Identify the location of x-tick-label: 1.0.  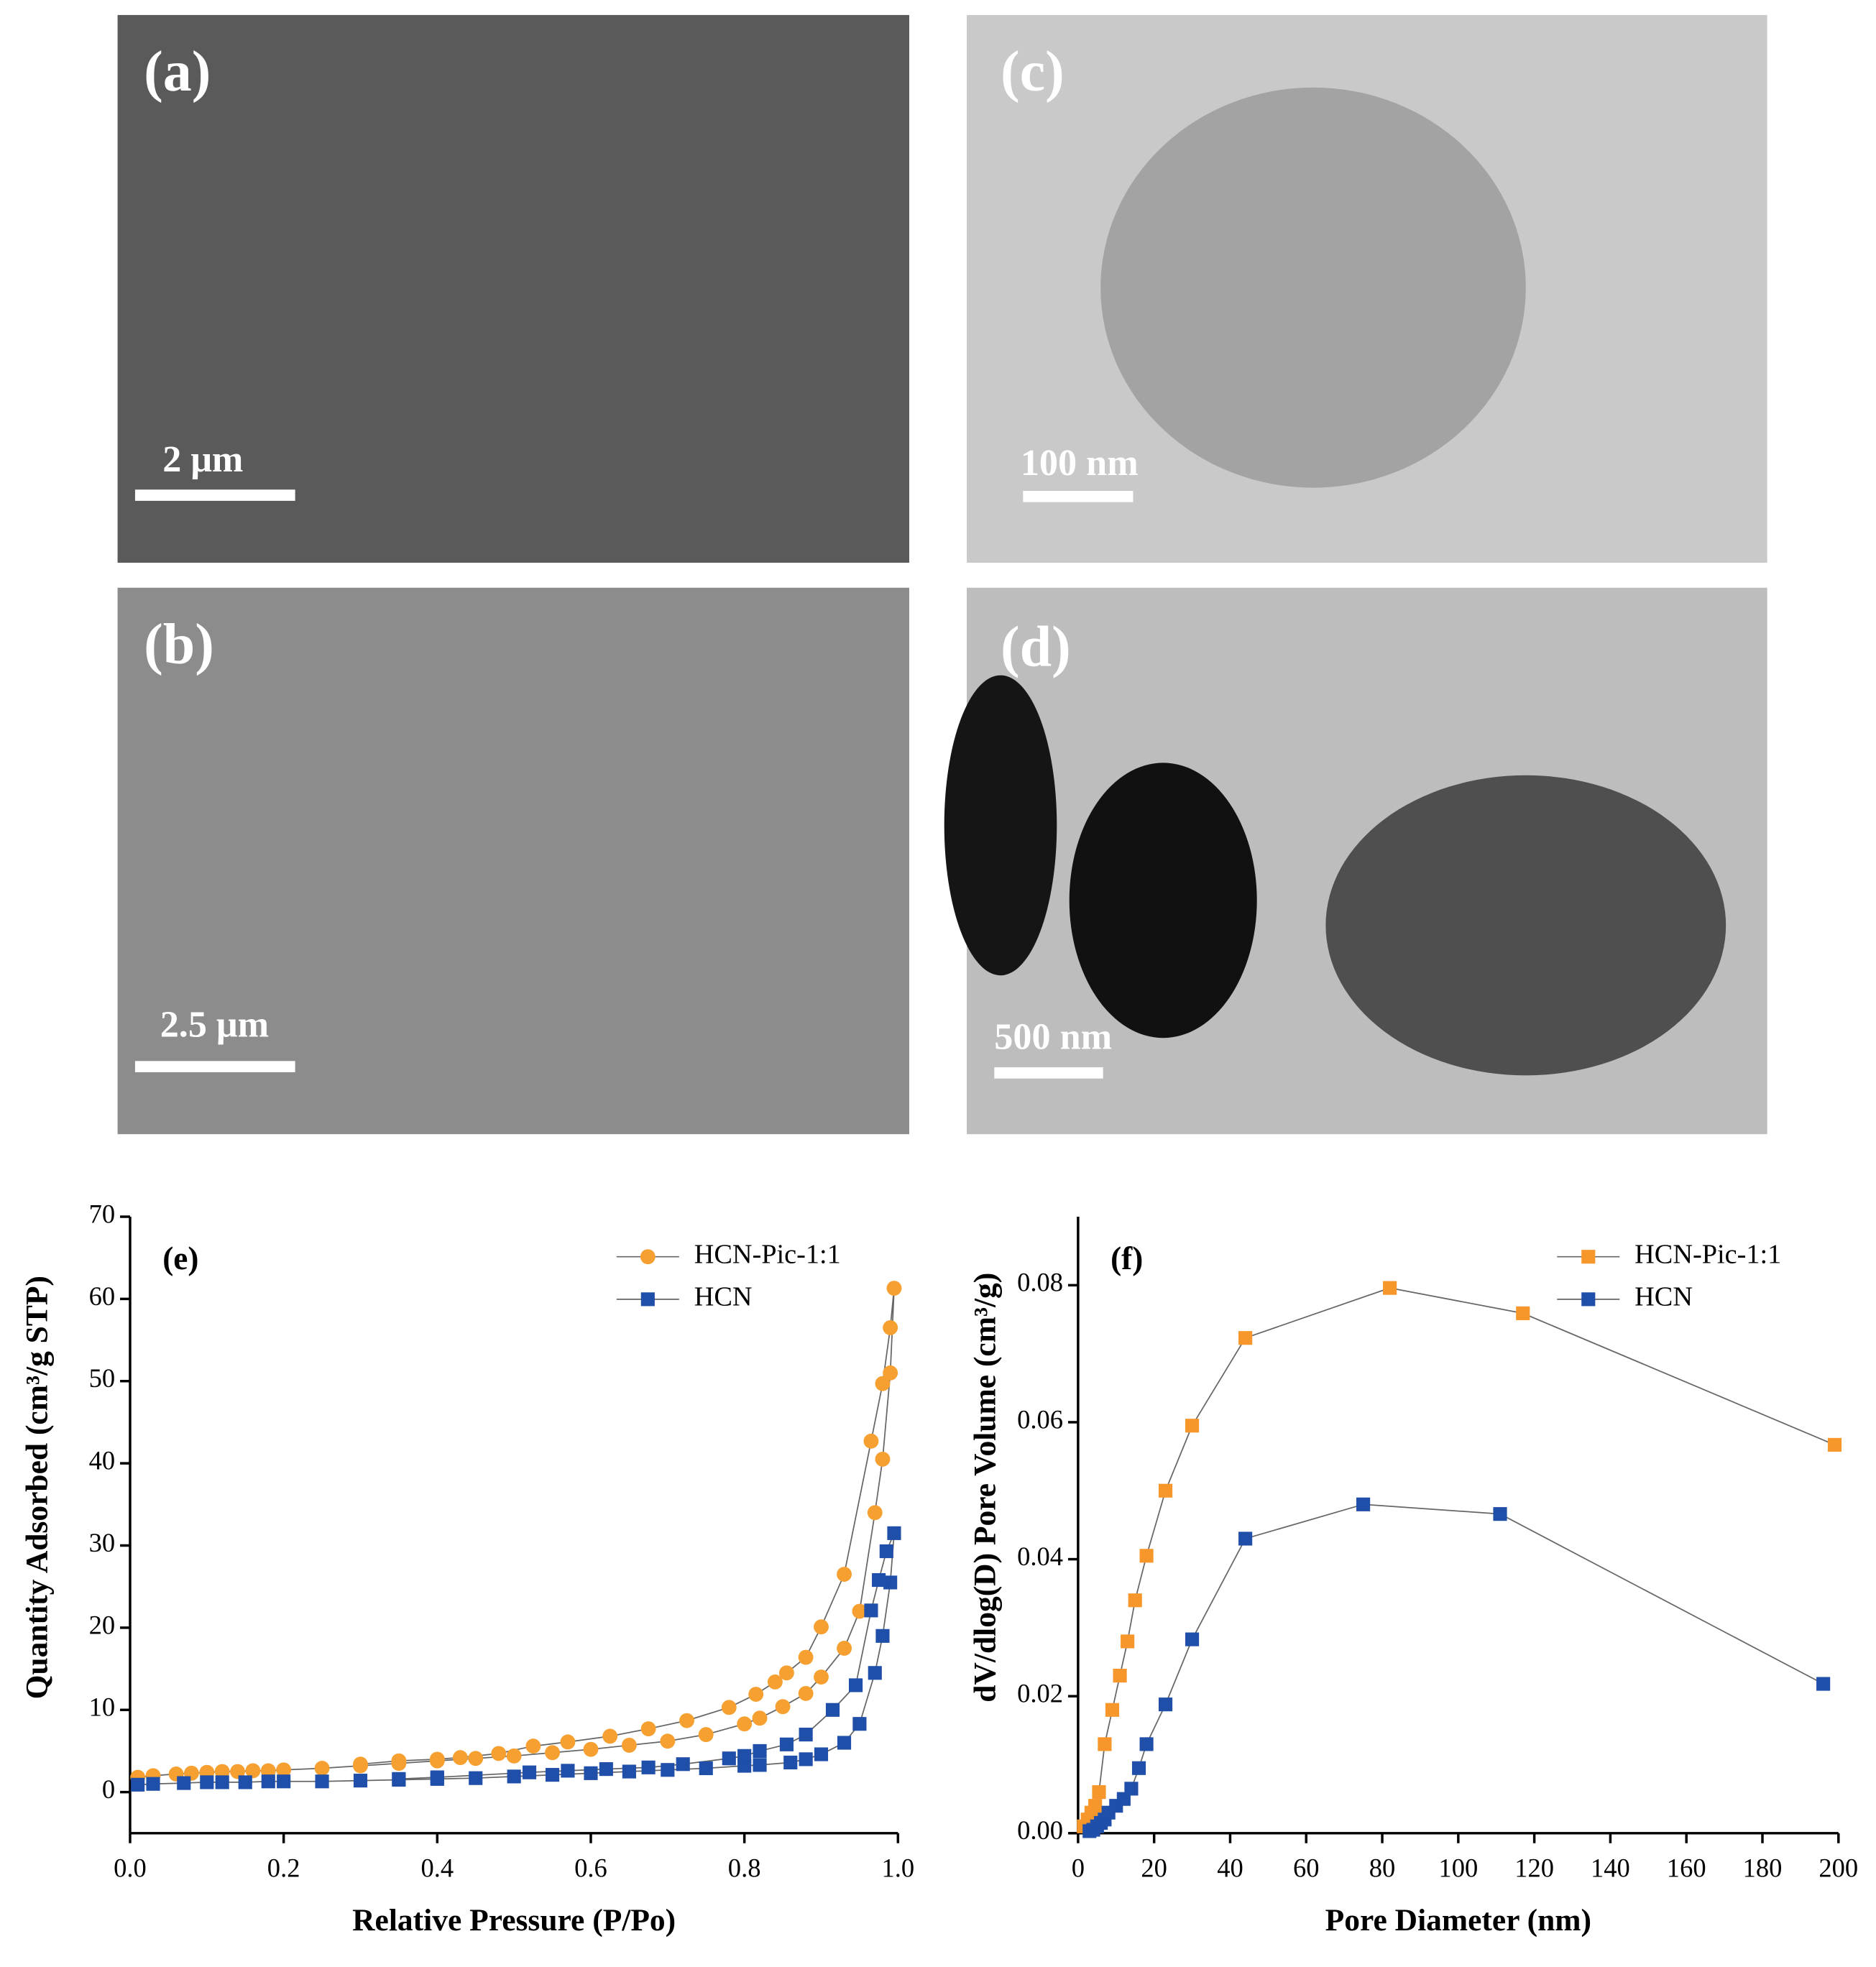
(898, 1868).